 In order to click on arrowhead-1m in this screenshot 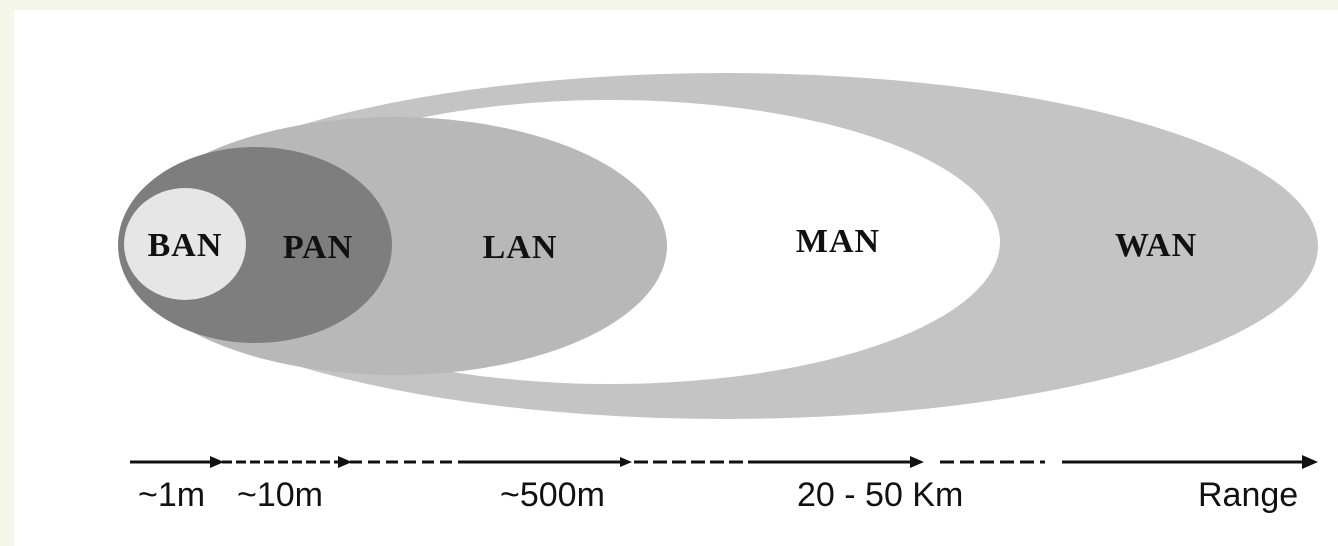, I will do `click(217, 462)`.